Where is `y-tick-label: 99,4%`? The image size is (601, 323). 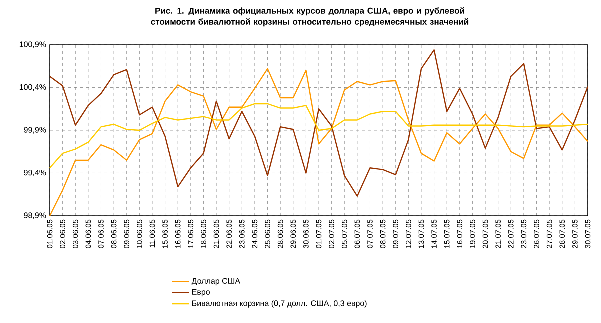
y-tick-label: 99,4% is located at coordinates (35, 173).